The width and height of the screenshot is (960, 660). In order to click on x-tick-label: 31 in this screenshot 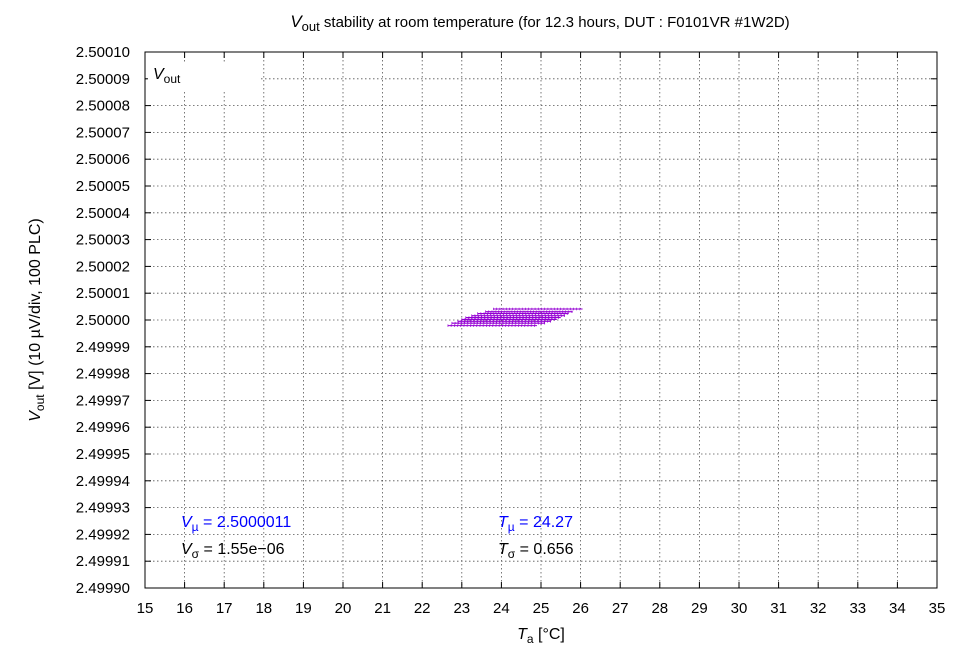, I will do `click(778, 608)`.